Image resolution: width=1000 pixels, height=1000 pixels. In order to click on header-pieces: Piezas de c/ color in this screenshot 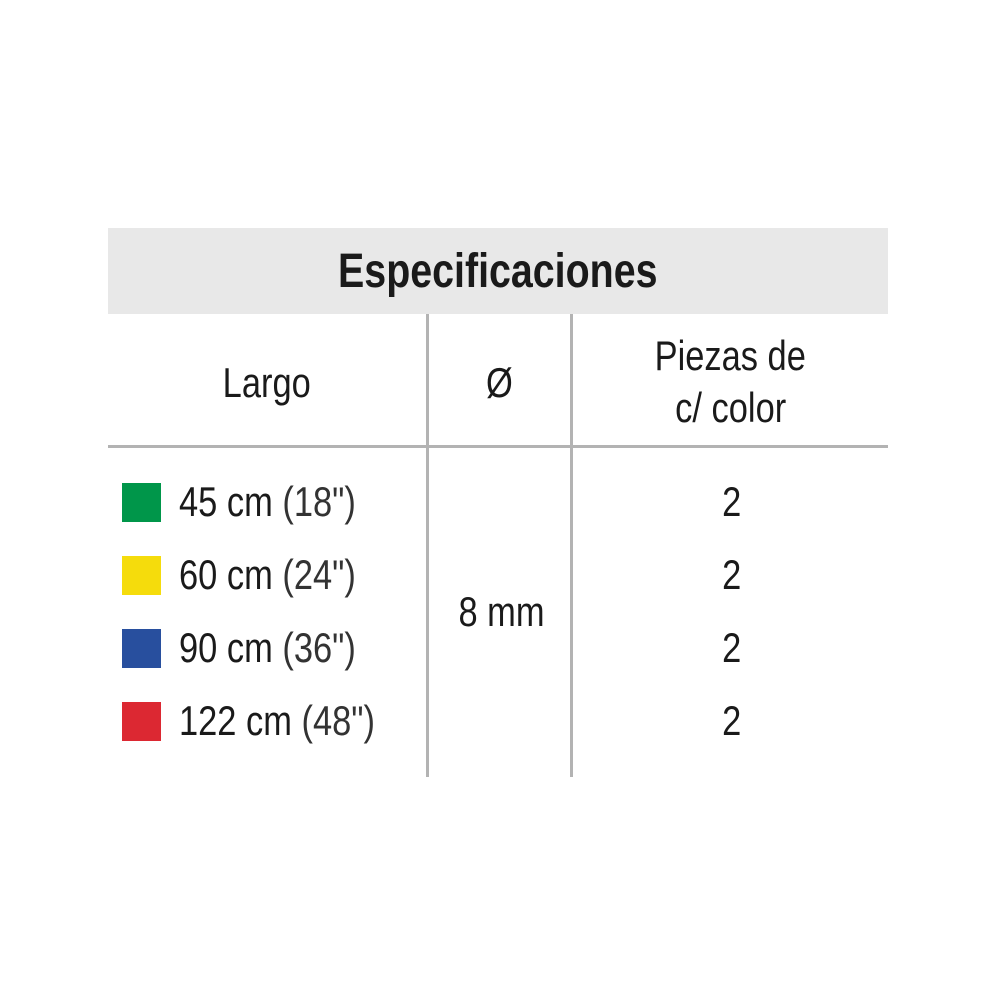, I will do `click(730, 382)`.